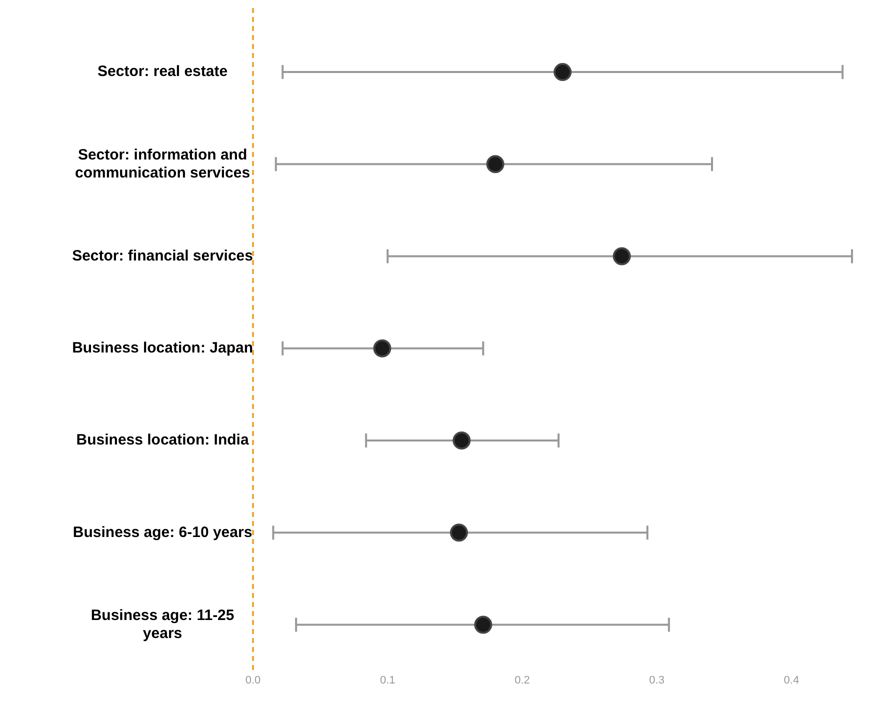  What do you see at coordinates (163, 440) in the screenshot?
I see `y-tick-label: Business location: India` at bounding box center [163, 440].